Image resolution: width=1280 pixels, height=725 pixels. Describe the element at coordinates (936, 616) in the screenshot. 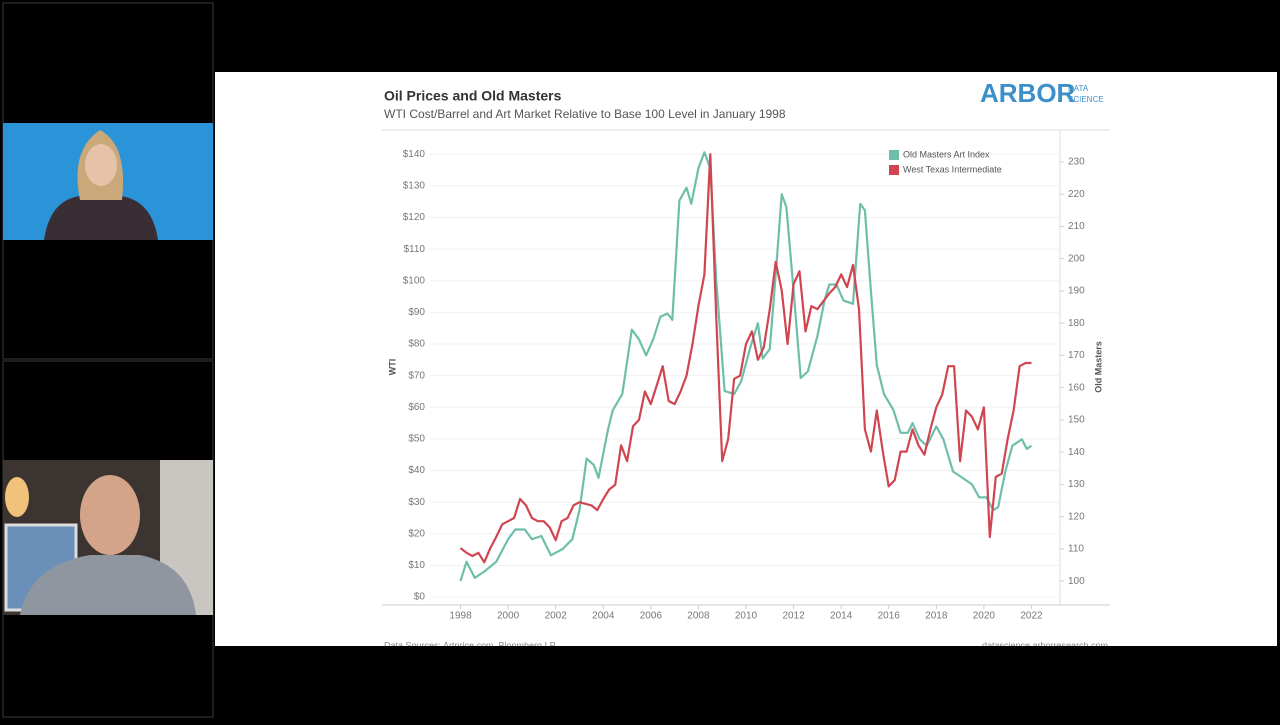

I see `x-tick-label: 2018` at that location.